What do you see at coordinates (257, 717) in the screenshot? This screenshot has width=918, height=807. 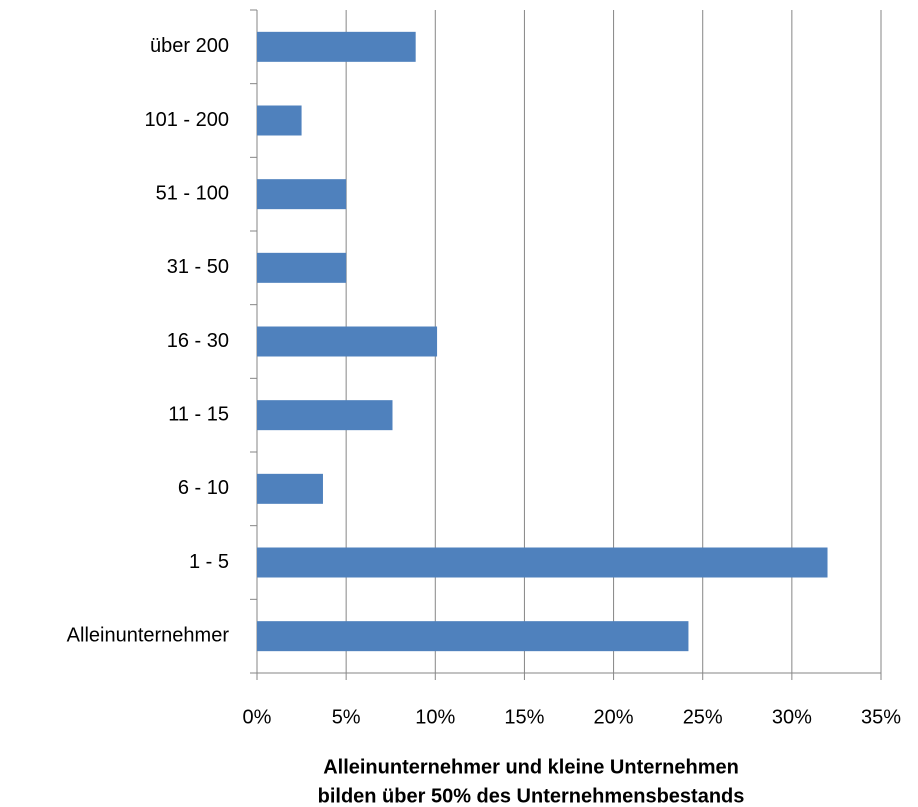 I see `x-tick-label: 0%` at bounding box center [257, 717].